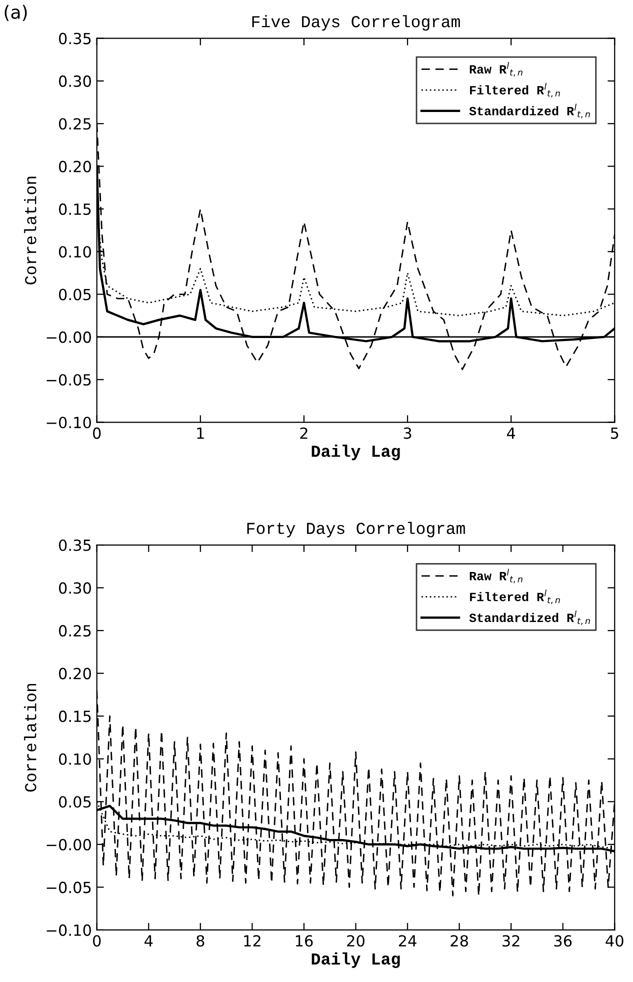  I want to click on x-tick-label: 2, so click(304, 433).